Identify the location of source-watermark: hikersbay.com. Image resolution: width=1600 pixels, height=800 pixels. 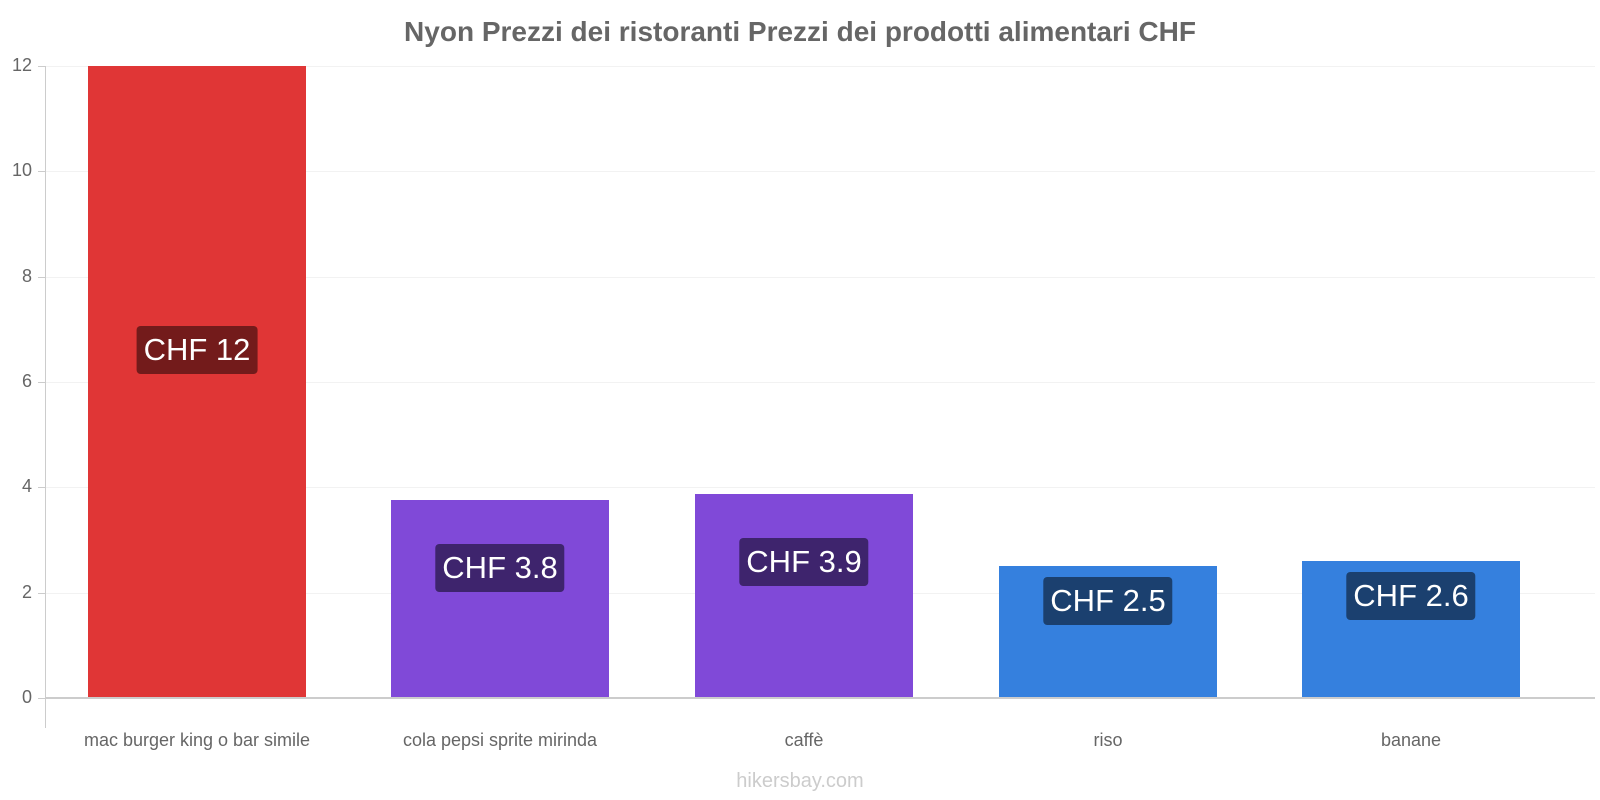
(800, 781).